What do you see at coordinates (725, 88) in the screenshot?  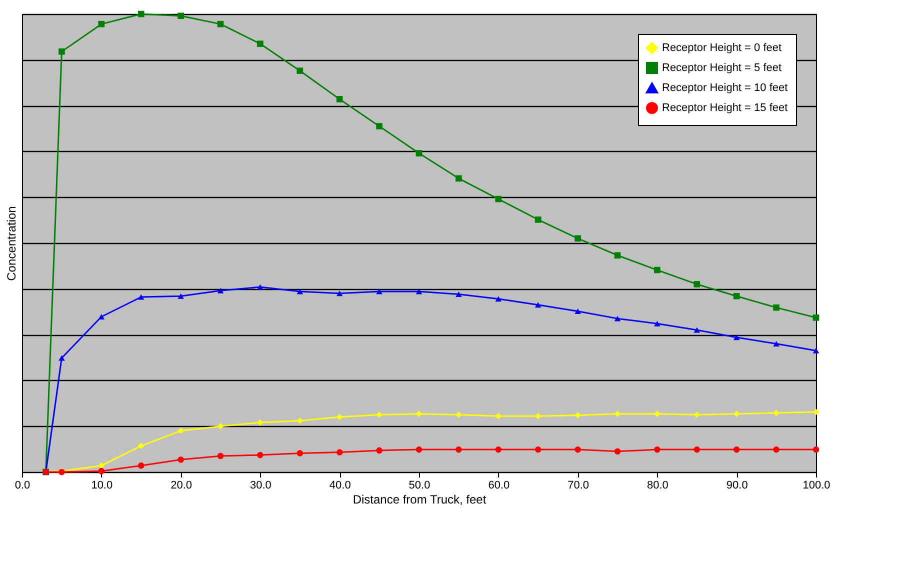 I see `legend-label: Receptor Height = 10 feet` at bounding box center [725, 88].